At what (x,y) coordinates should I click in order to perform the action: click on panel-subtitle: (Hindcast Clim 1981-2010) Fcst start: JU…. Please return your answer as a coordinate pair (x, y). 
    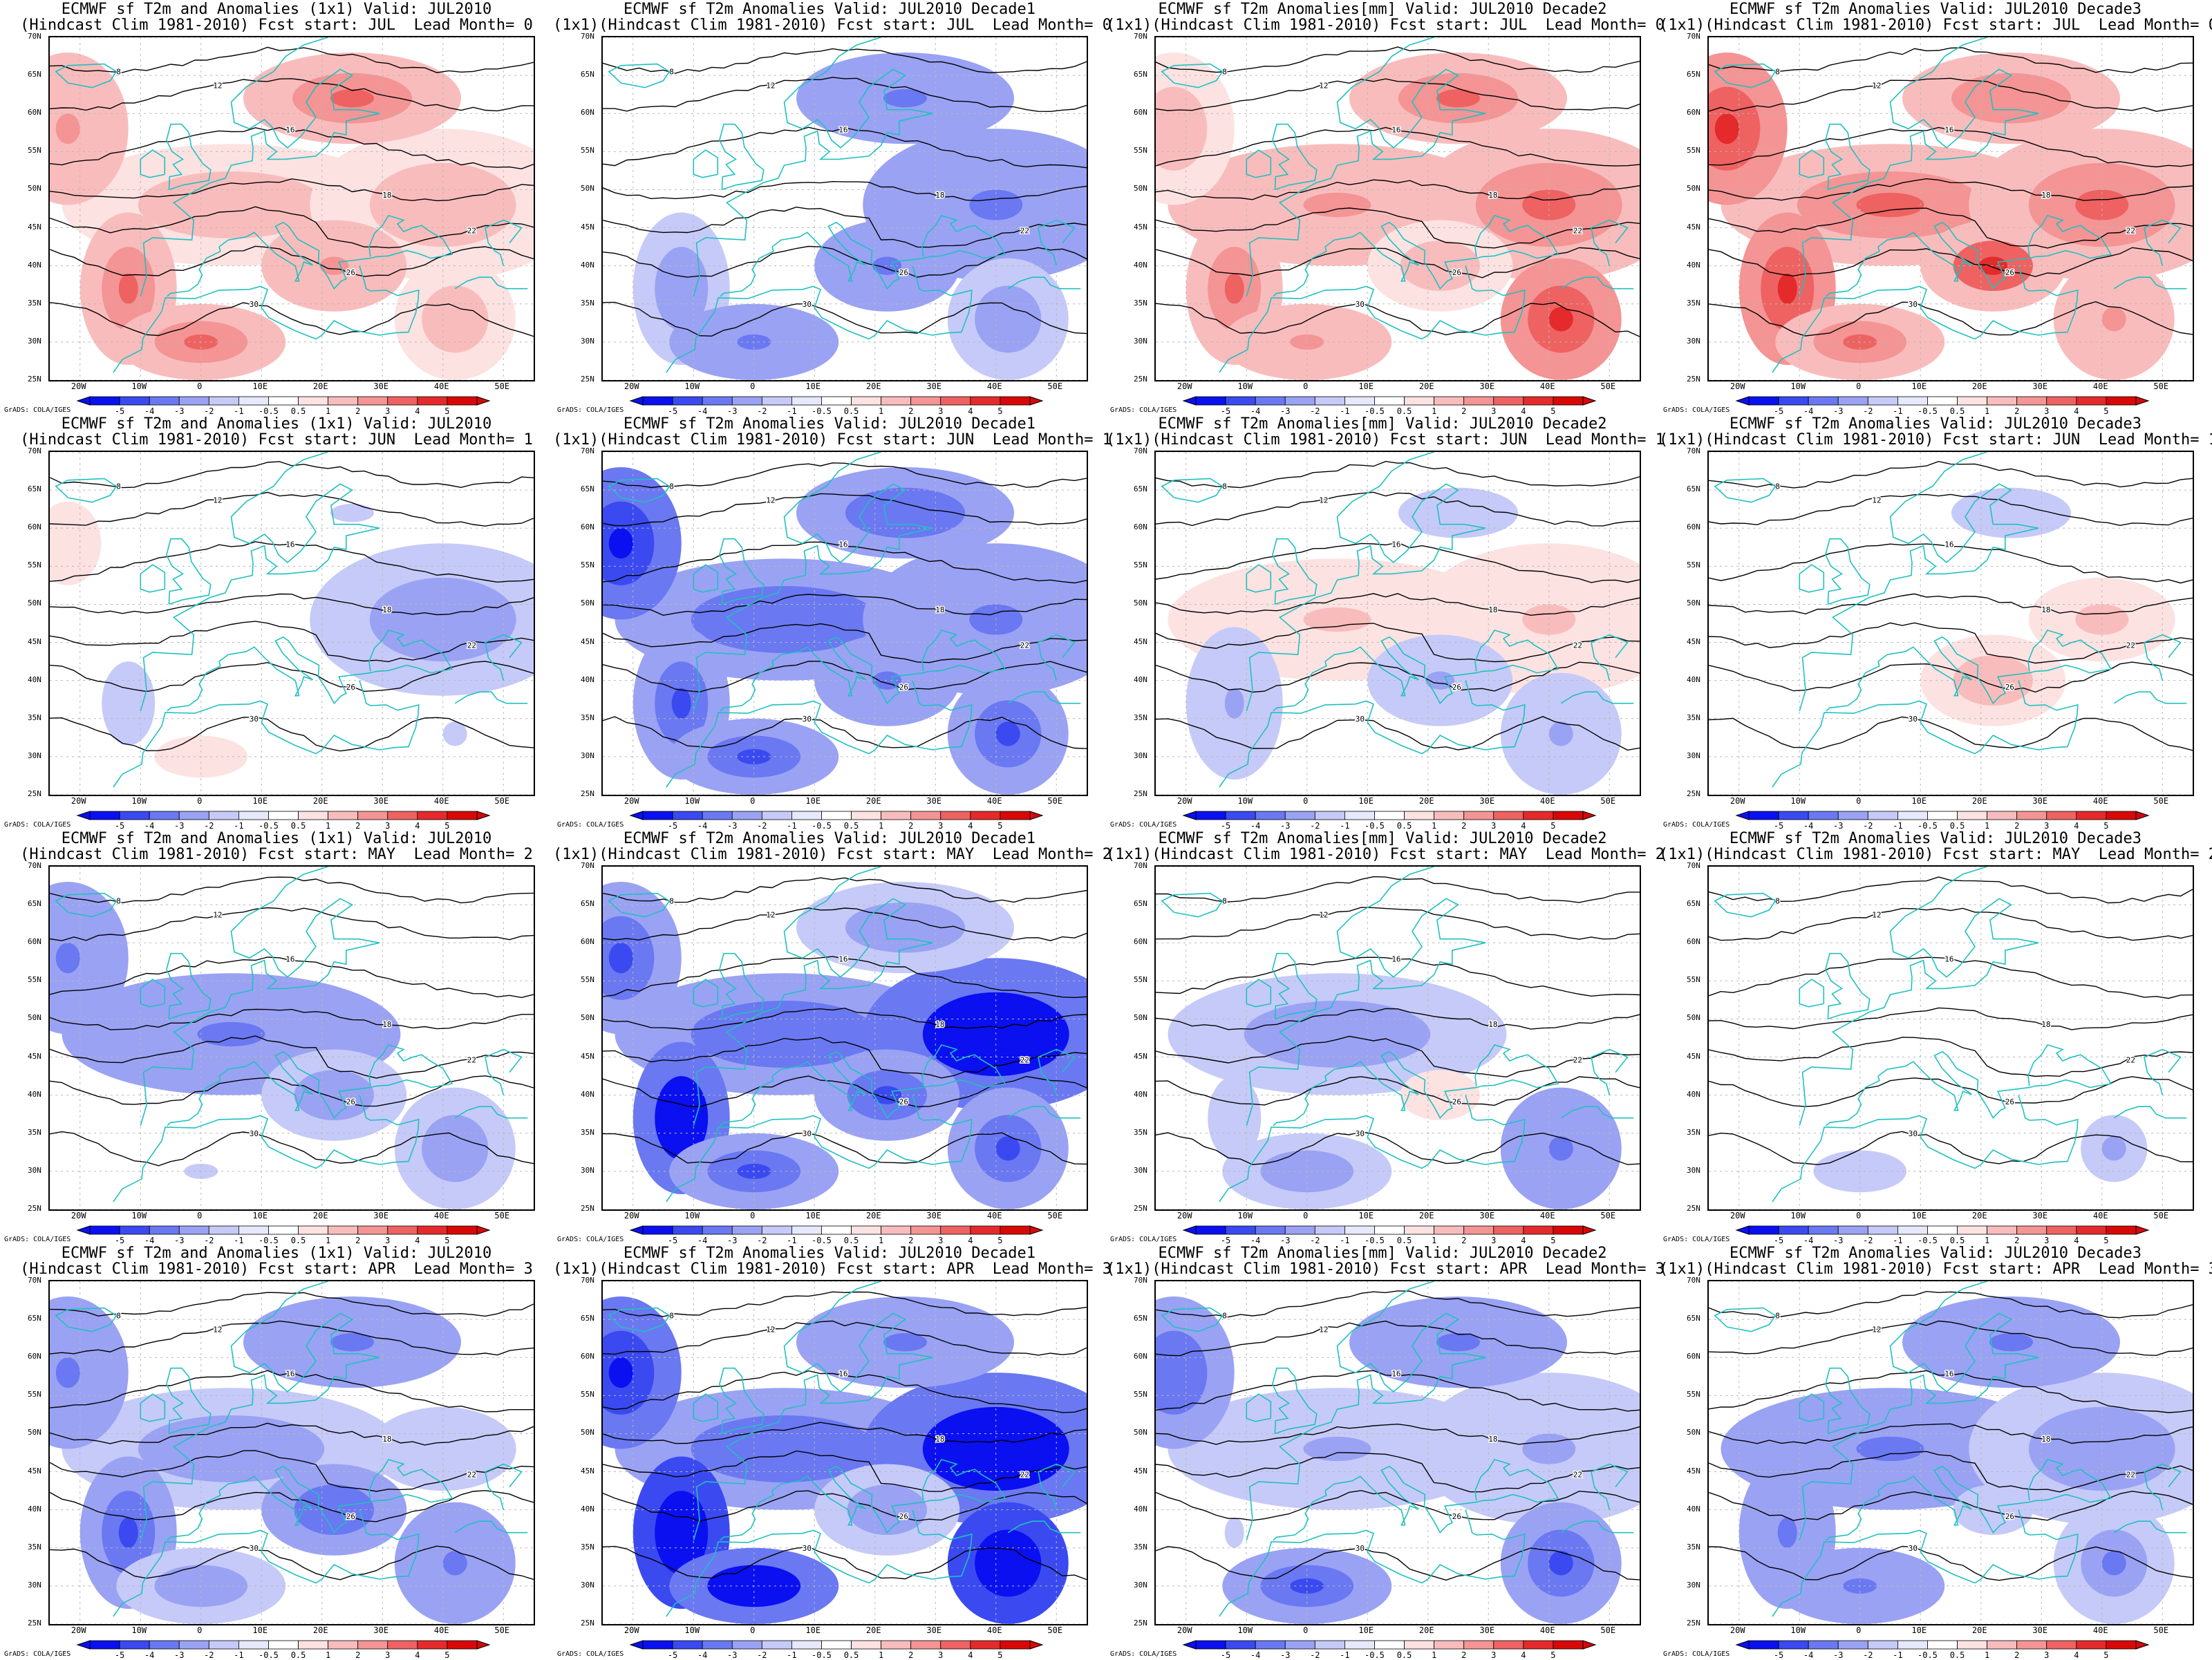
    Looking at the image, I should click on (276, 25).